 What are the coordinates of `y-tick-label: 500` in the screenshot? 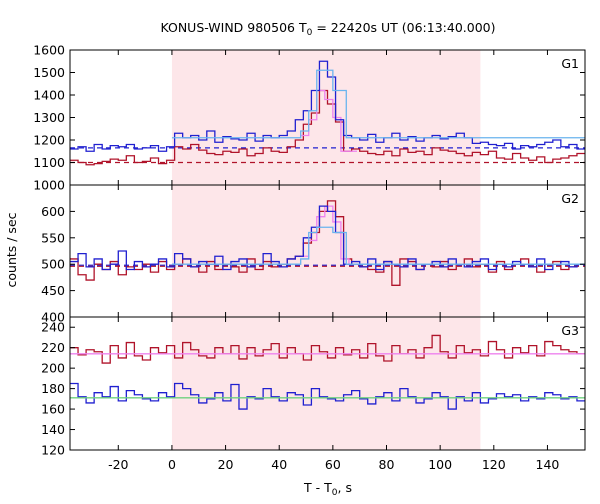 It's located at (53, 264).